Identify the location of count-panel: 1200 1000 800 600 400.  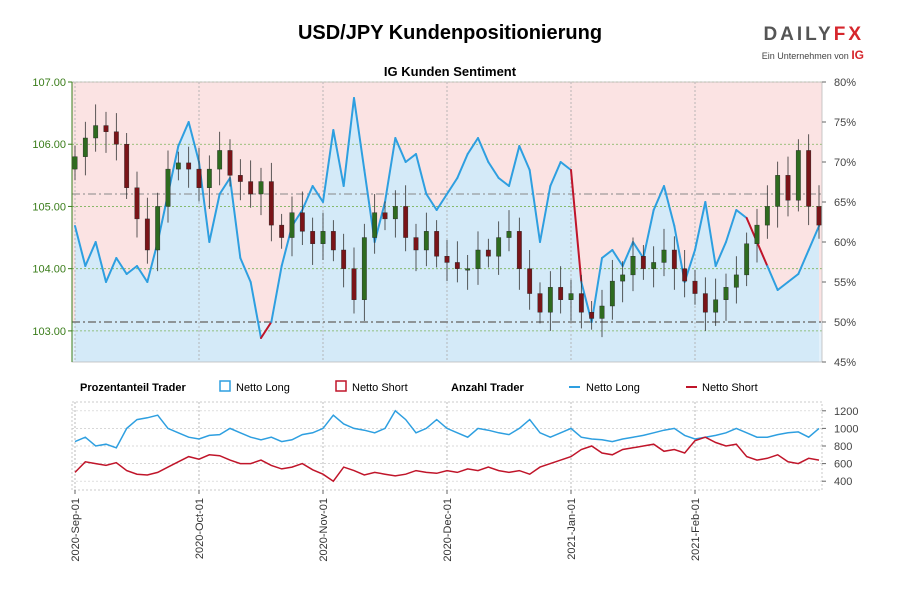
(464, 446).